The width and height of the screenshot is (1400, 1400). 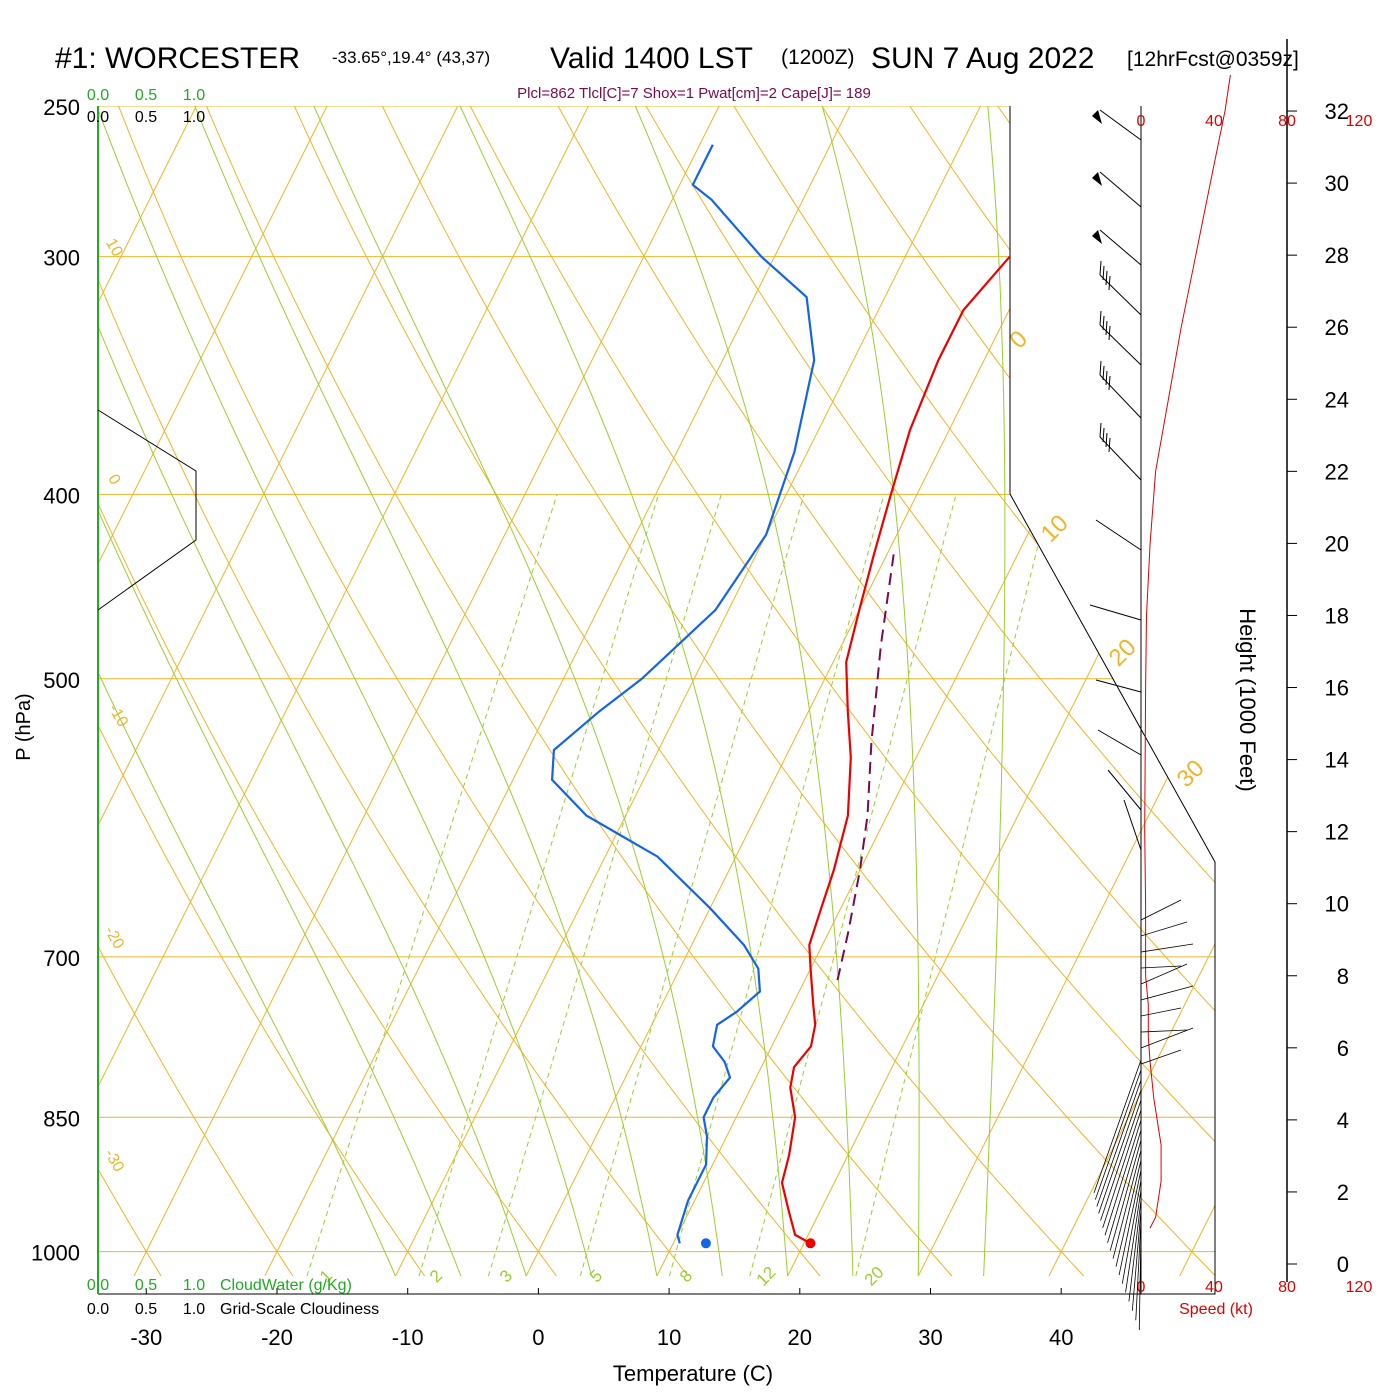 What do you see at coordinates (686, 1276) in the screenshot?
I see `mixing-ratio-label: 8` at bounding box center [686, 1276].